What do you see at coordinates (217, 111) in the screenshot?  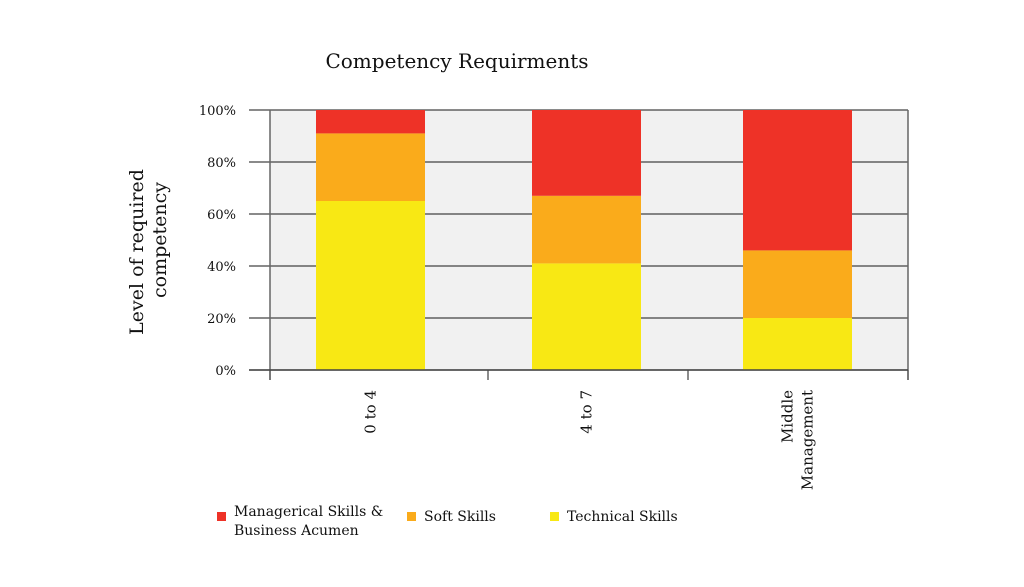 I see `y-tick-label: 100%` at bounding box center [217, 111].